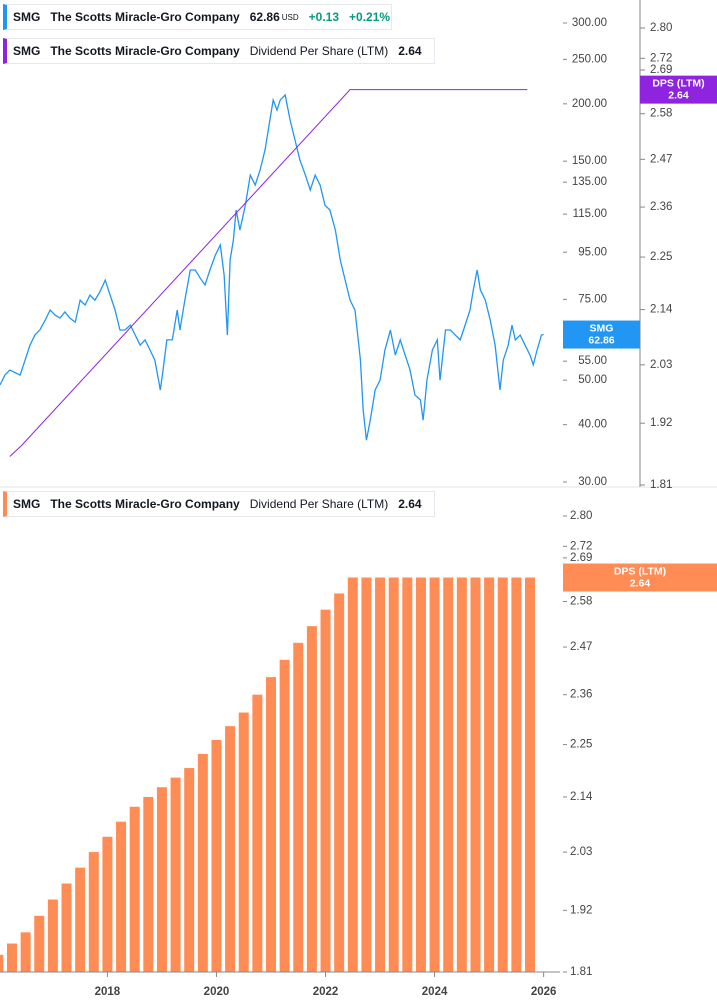 The image size is (717, 1005). I want to click on price-badge, so click(601, 334).